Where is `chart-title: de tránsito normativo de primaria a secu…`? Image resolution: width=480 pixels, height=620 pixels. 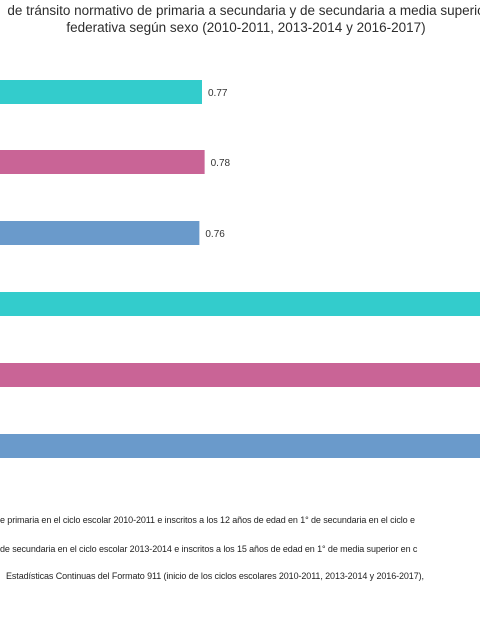 chart-title: de tránsito normativo de primaria a secu… is located at coordinates (240, 19).